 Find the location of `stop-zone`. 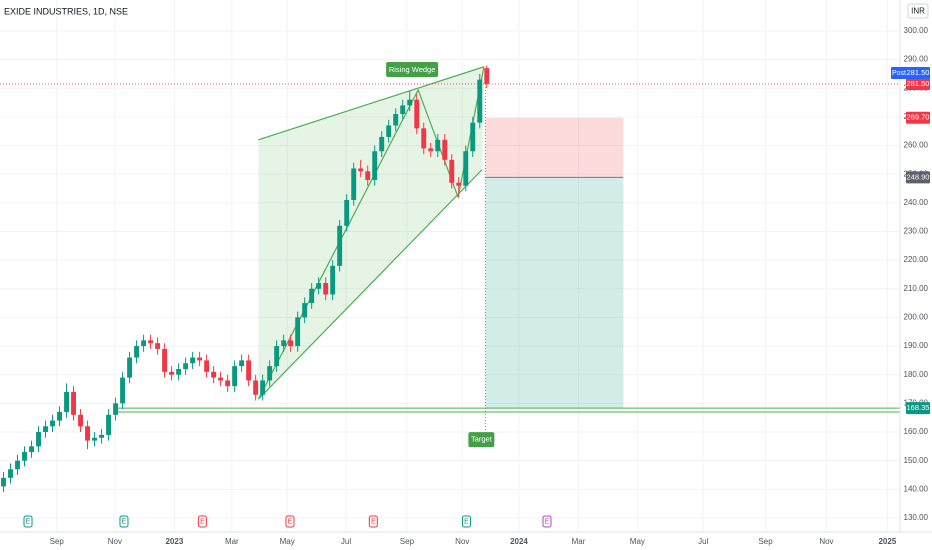

stop-zone is located at coordinates (554, 147).